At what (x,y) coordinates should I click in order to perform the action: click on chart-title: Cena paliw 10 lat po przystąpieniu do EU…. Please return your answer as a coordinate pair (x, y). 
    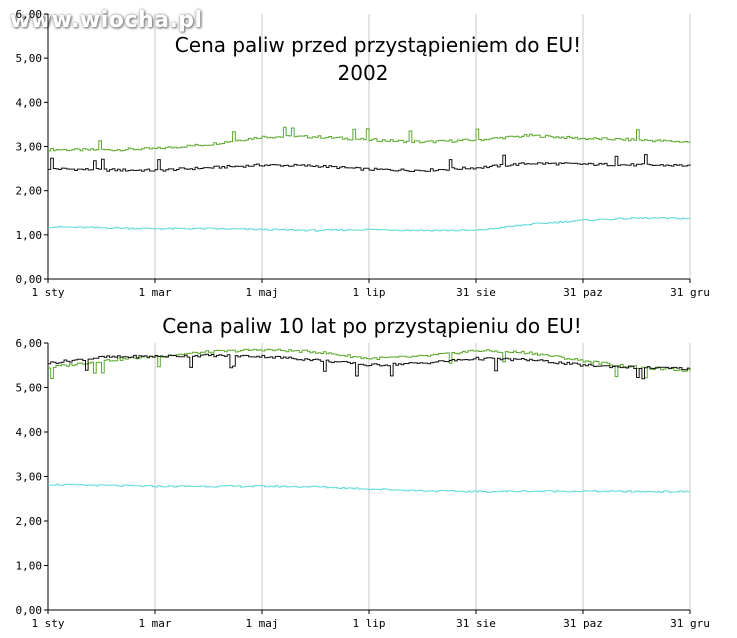
    Looking at the image, I should click on (372, 326).